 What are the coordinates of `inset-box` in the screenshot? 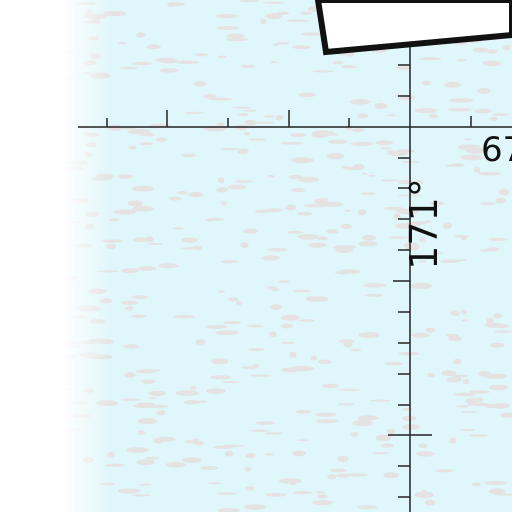 It's located at (413, 28).